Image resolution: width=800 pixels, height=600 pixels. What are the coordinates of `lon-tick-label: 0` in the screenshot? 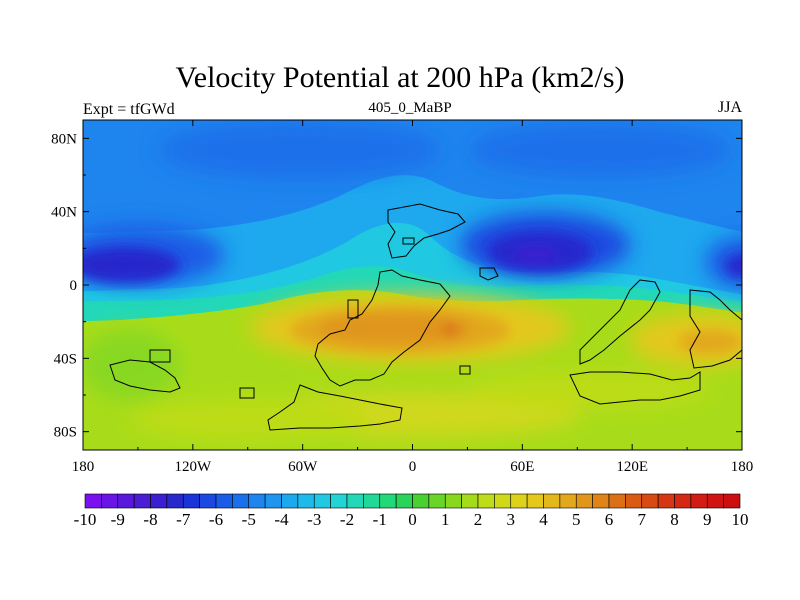 It's located at (413, 467).